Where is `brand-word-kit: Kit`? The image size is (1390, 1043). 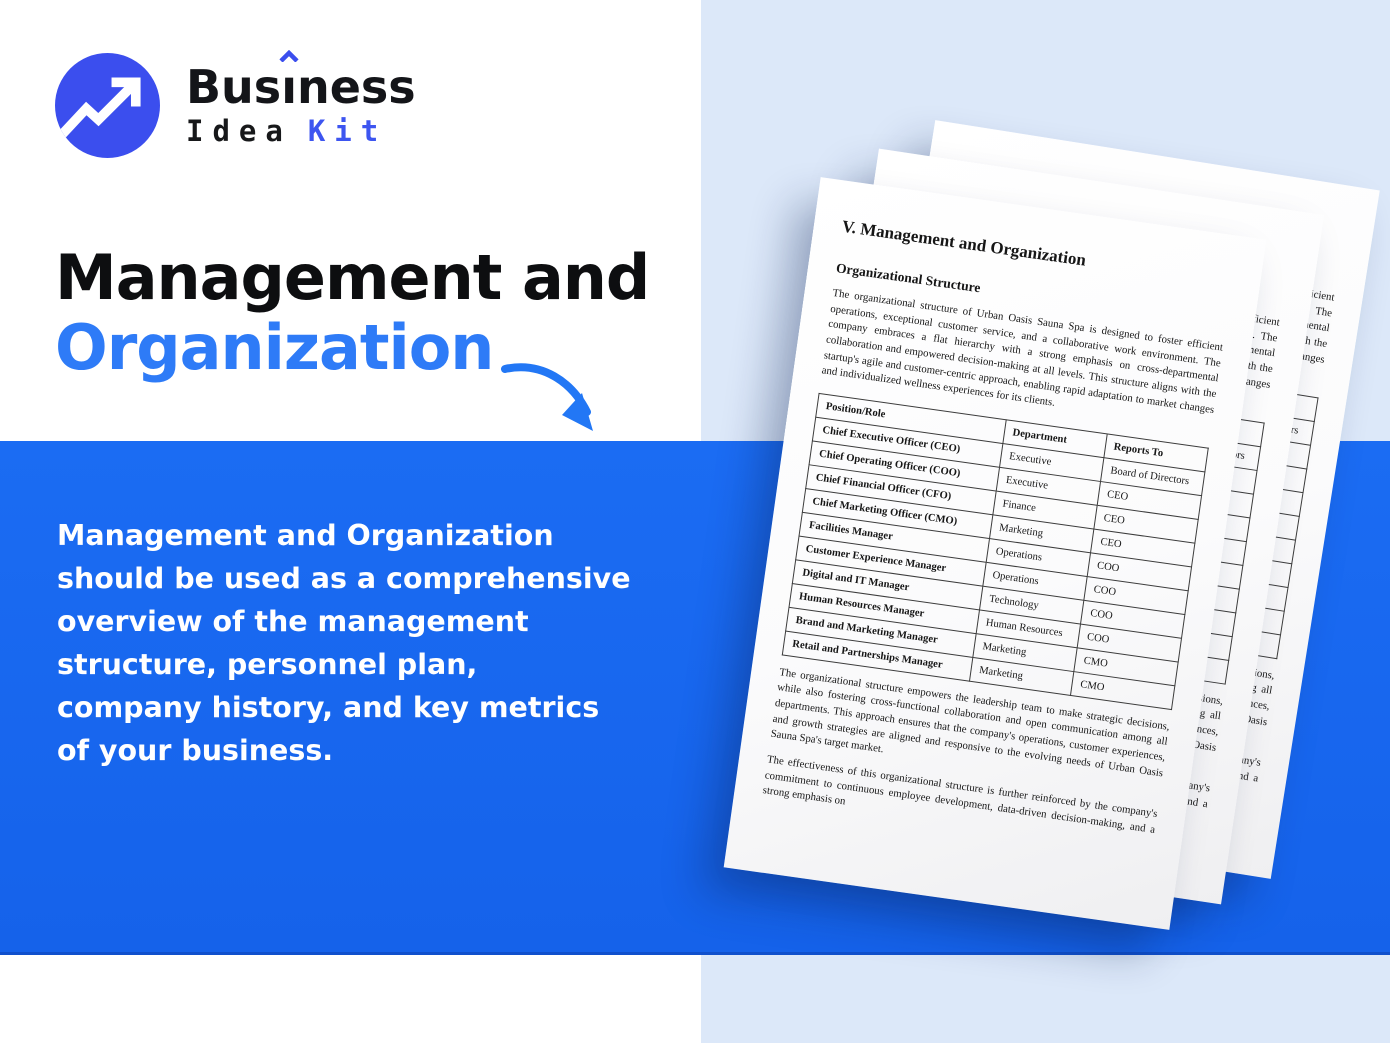
brand-word-kit: Kit is located at coordinates (347, 131).